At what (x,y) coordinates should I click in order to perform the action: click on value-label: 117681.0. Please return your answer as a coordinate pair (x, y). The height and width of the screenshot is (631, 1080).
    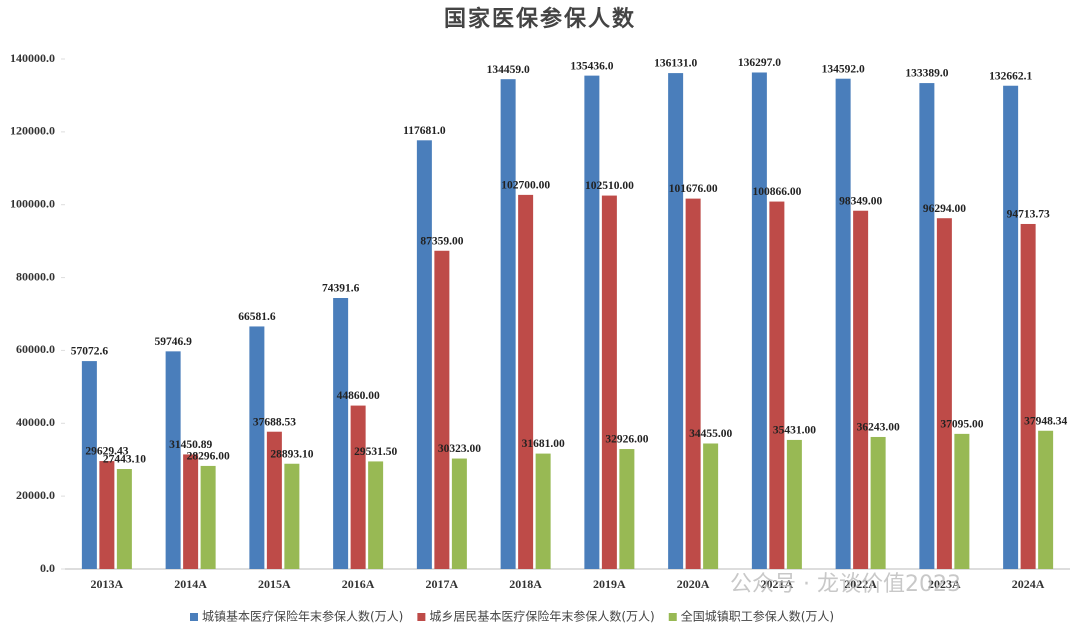
    Looking at the image, I should click on (424, 131).